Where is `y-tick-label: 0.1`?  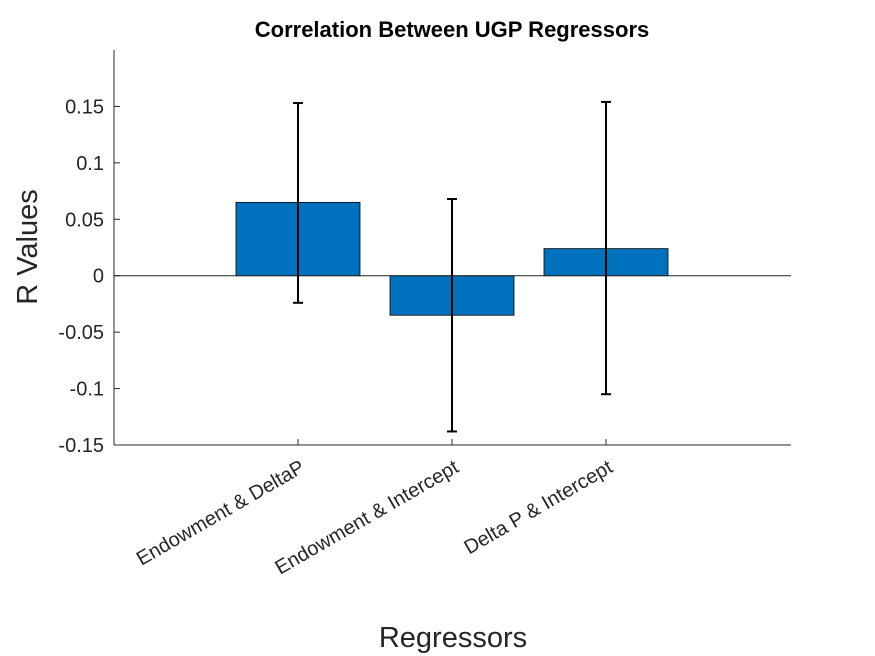
y-tick-label: 0.1 is located at coordinates (90, 164).